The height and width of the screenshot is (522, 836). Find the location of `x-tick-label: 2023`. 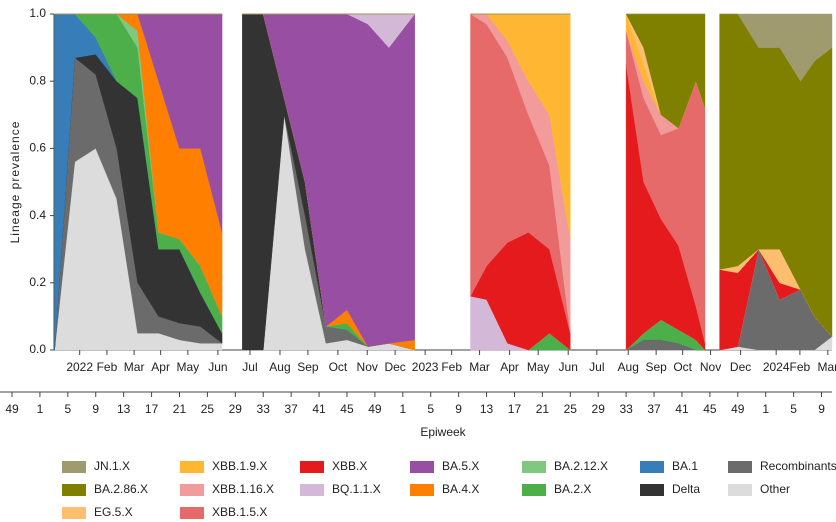

x-tick-label: 2023 is located at coordinates (425, 367).